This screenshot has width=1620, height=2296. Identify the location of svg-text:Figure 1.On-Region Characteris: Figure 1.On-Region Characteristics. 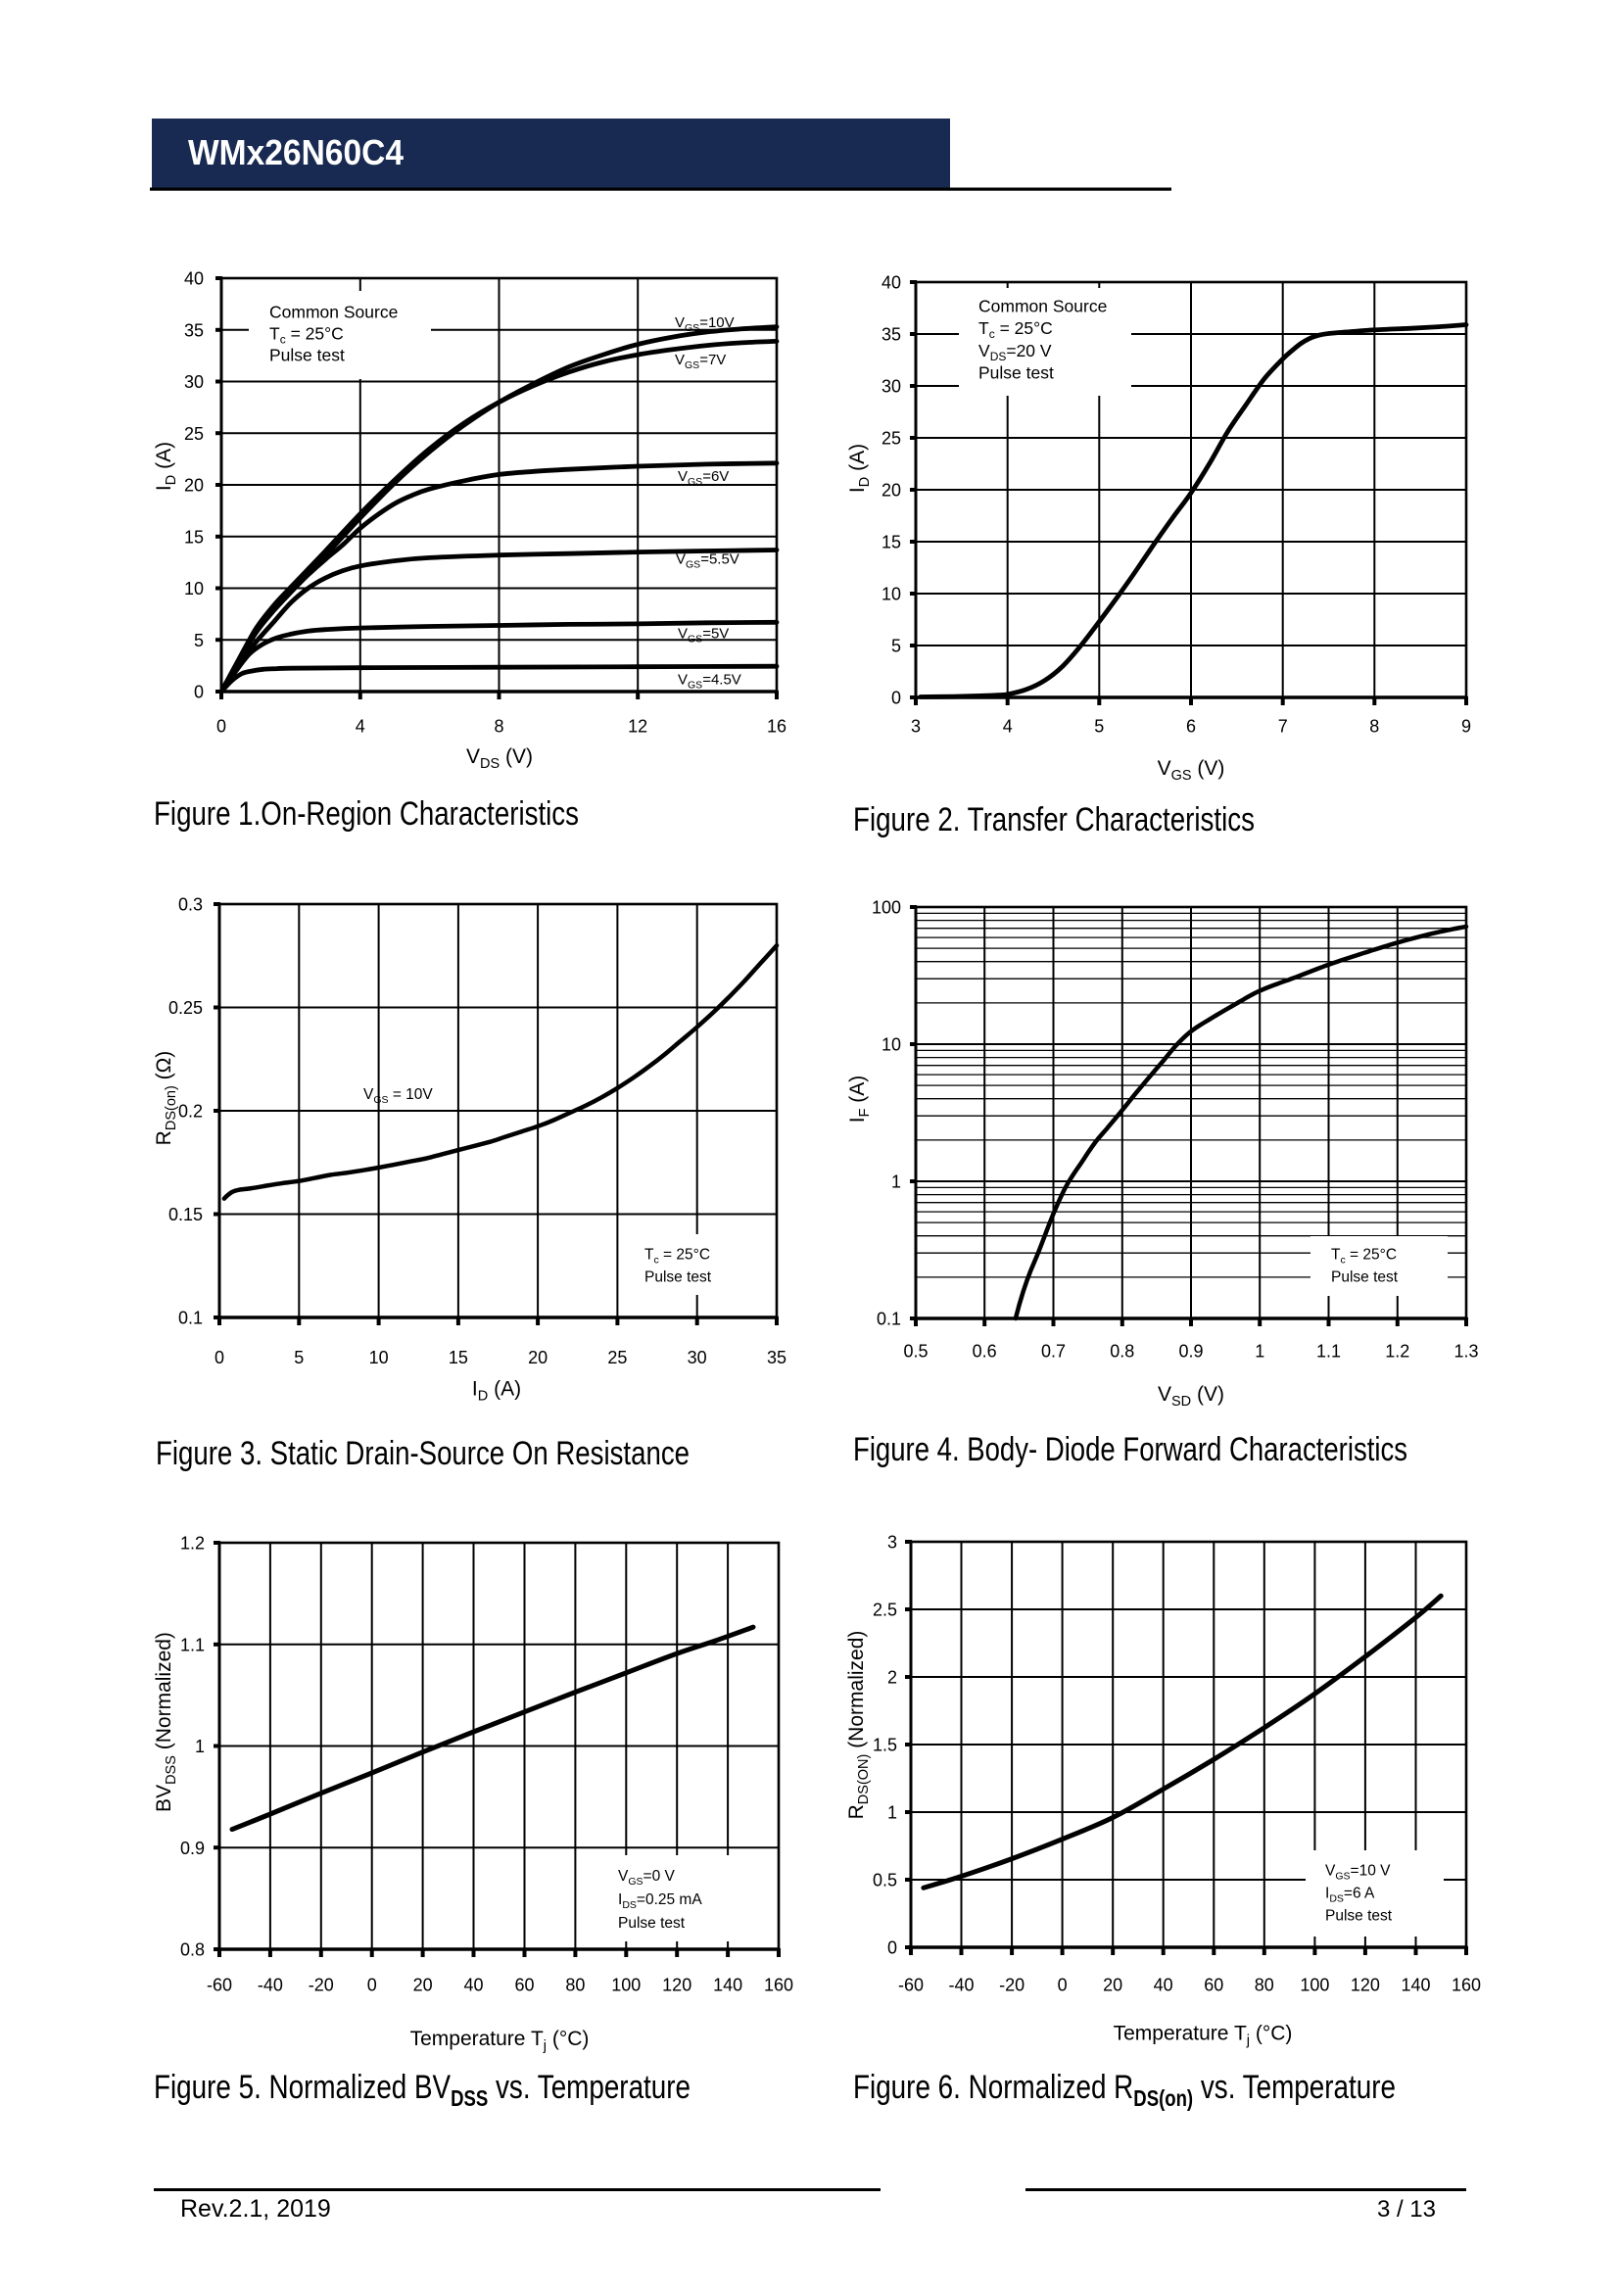
(366, 814).